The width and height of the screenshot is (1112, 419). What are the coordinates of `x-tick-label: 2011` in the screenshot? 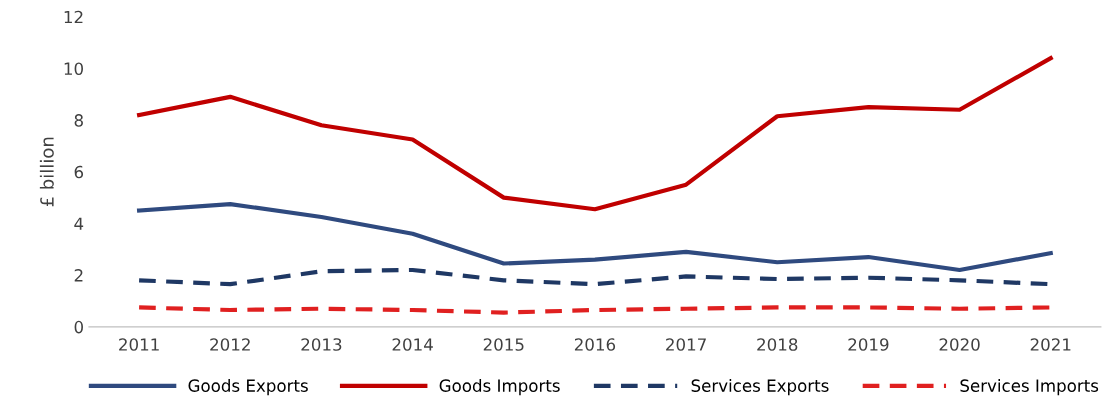 It's located at (139, 344).